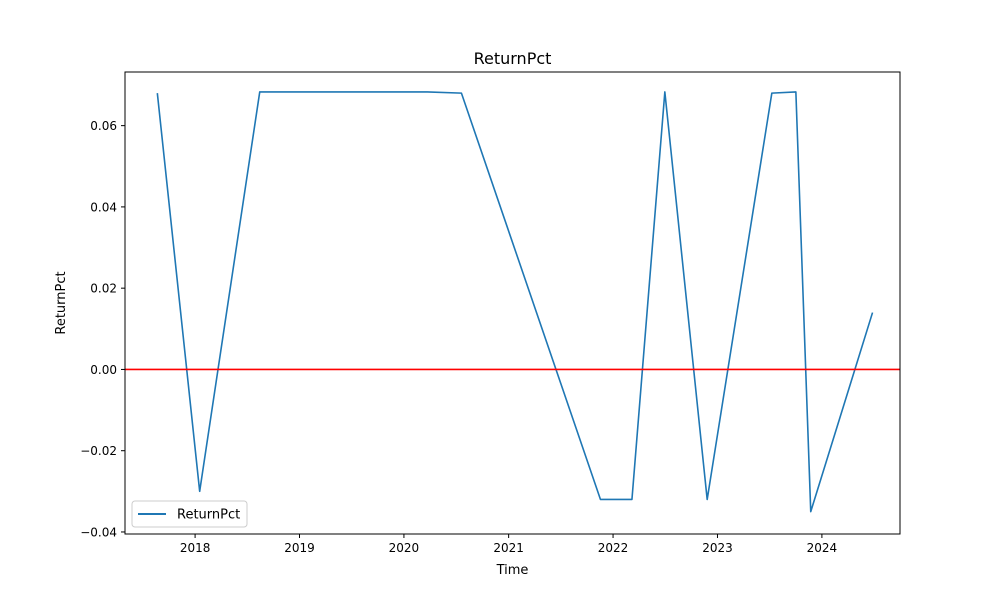  What do you see at coordinates (195, 548) in the screenshot?
I see `x-tick-label: 2018` at bounding box center [195, 548].